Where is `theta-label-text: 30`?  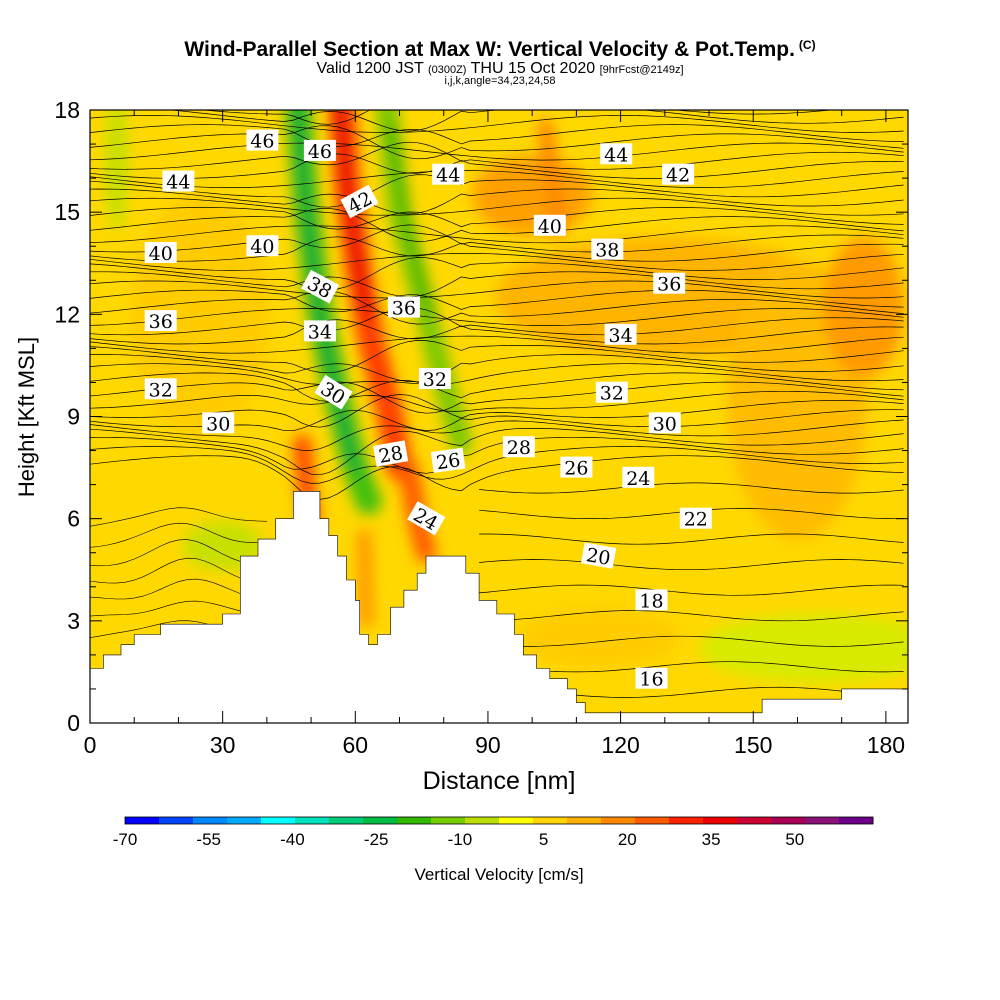 theta-label-text: 30 is located at coordinates (218, 424).